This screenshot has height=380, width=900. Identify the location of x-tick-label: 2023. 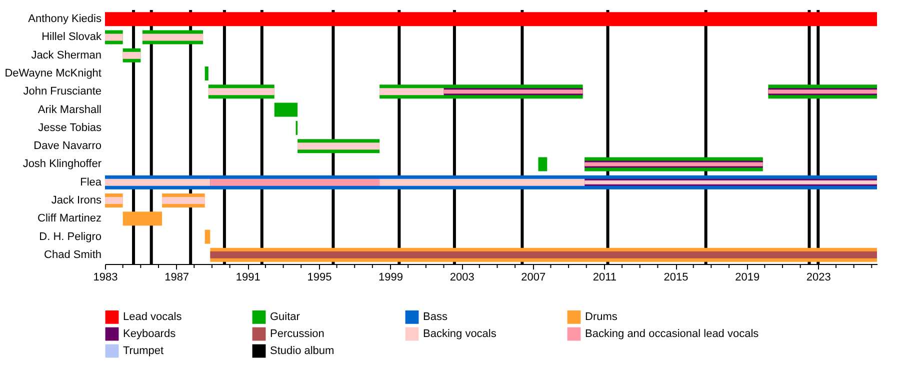
(818, 278).